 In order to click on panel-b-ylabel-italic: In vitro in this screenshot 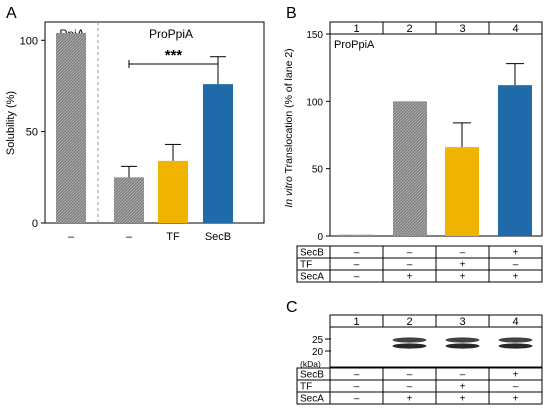, I will do `click(289, 192)`.